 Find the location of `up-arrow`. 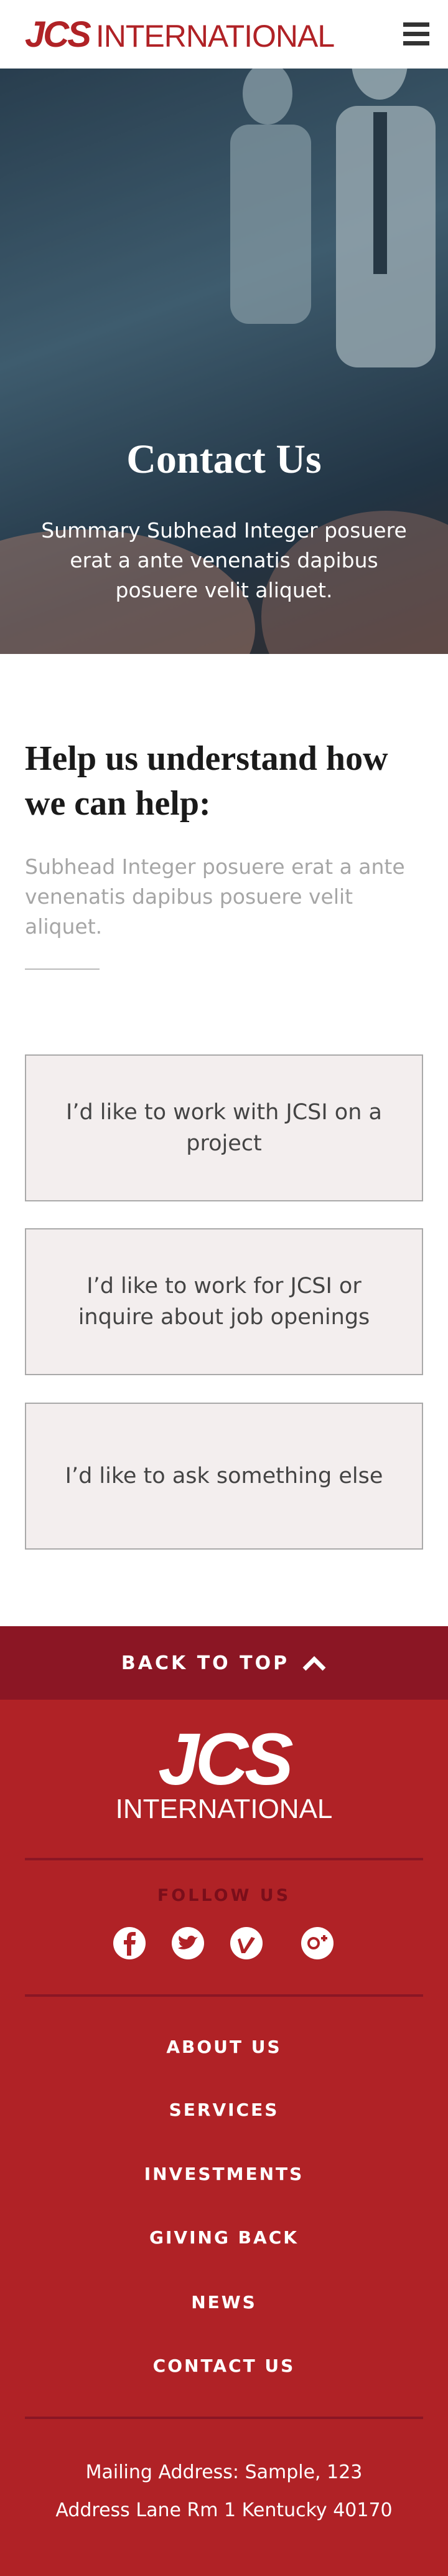

up-arrow is located at coordinates (314, 1663).